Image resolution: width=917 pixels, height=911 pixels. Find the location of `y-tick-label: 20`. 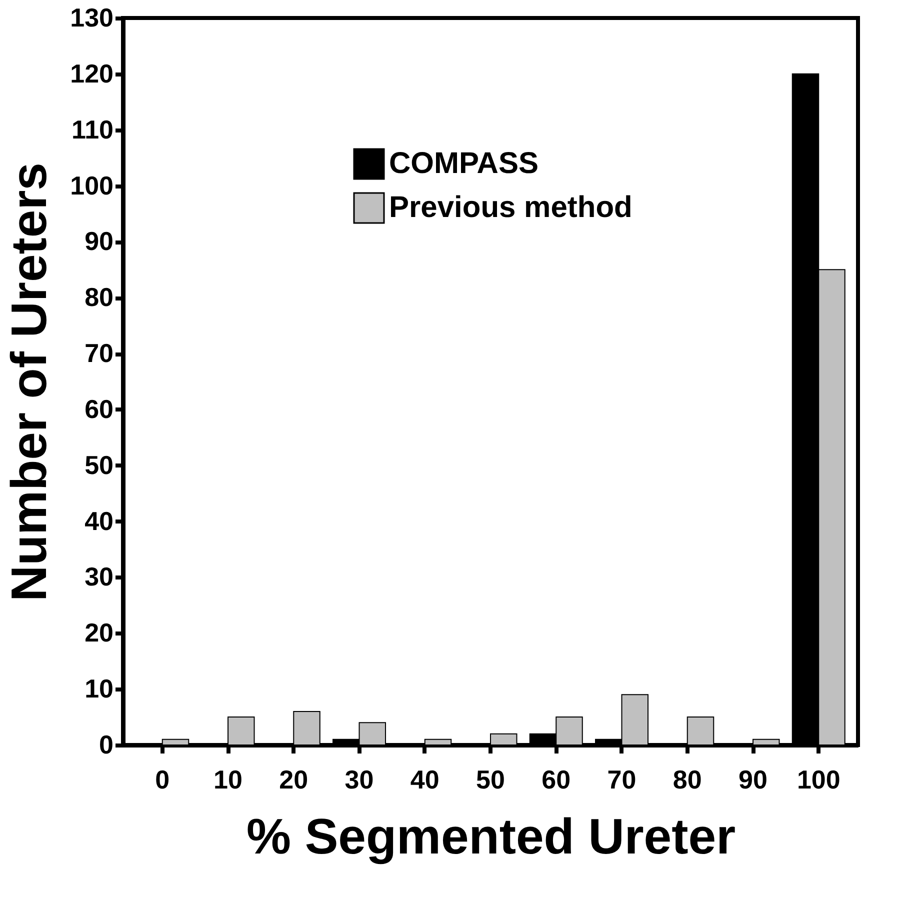

y-tick-label: 20 is located at coordinates (99, 633).